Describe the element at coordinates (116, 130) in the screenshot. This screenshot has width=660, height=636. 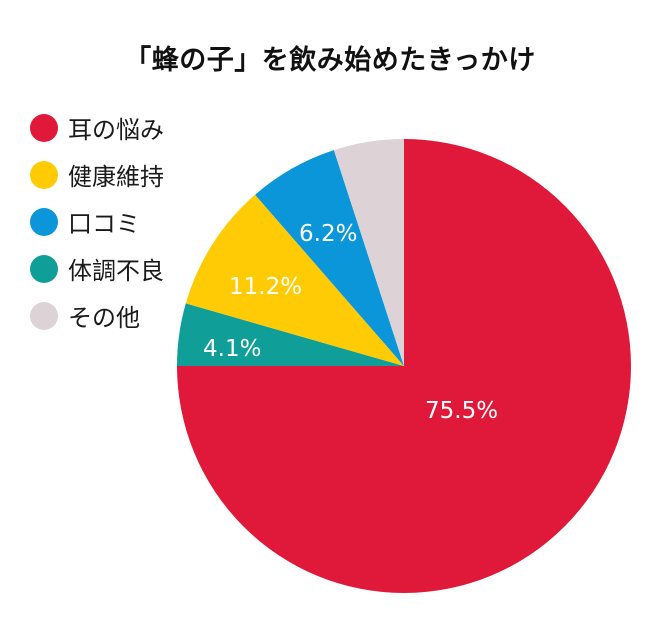
I see `legend-label: 耳の悩み` at that location.